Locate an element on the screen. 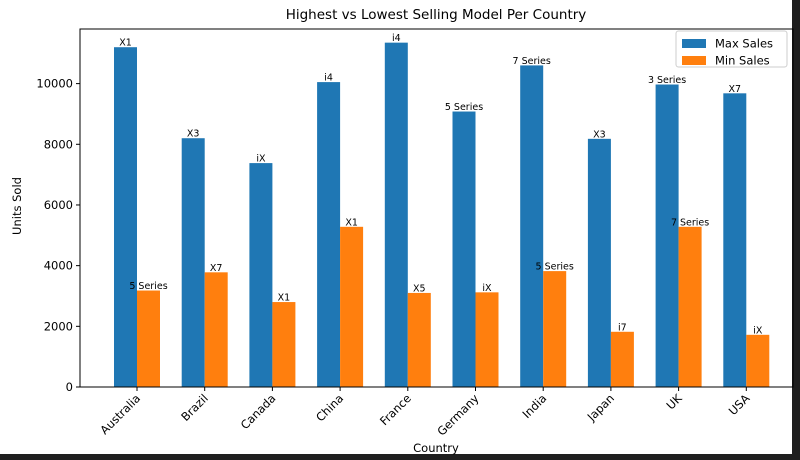 Image resolution: width=800 pixels, height=460 pixels. max-sales-bar-china is located at coordinates (329, 234).